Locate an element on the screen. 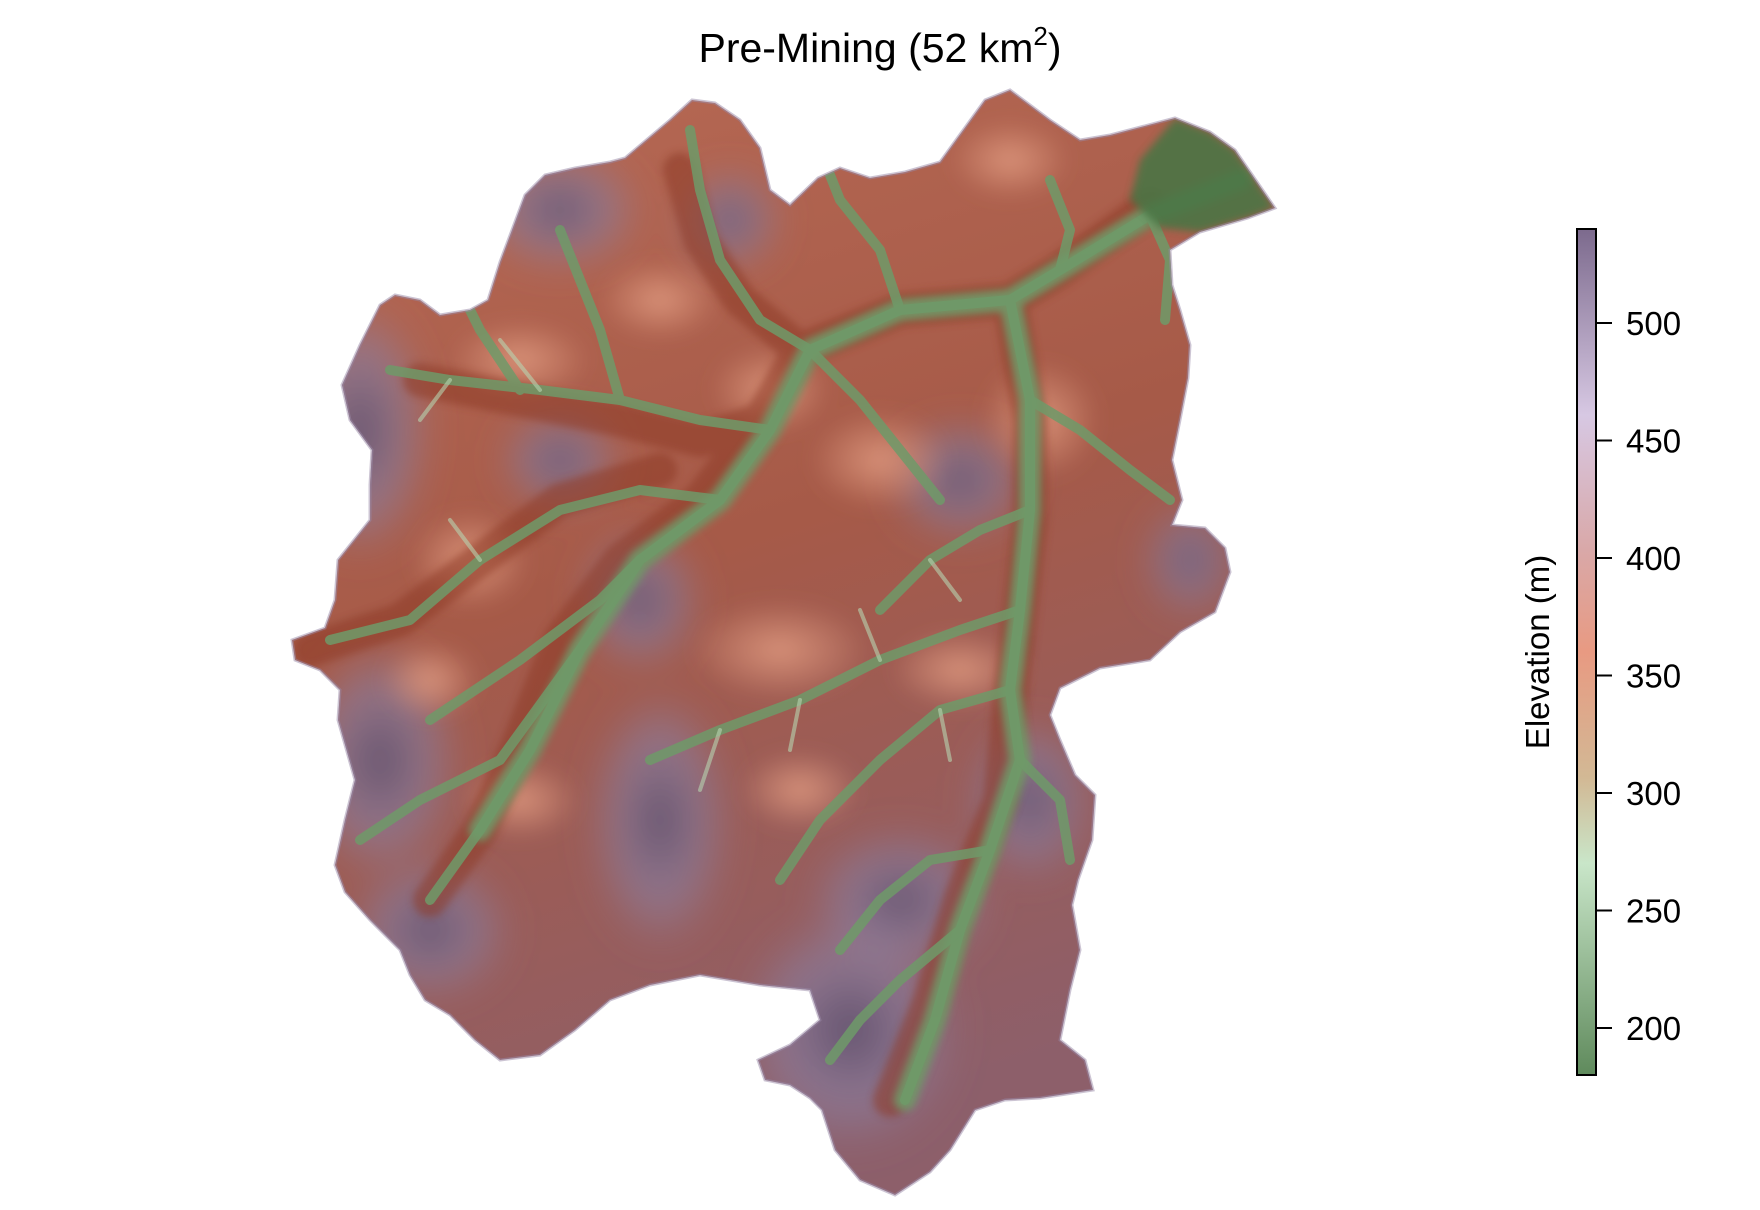 This screenshot has width=1760, height=1210. legend-tick-label: 450 is located at coordinates (1653, 441).